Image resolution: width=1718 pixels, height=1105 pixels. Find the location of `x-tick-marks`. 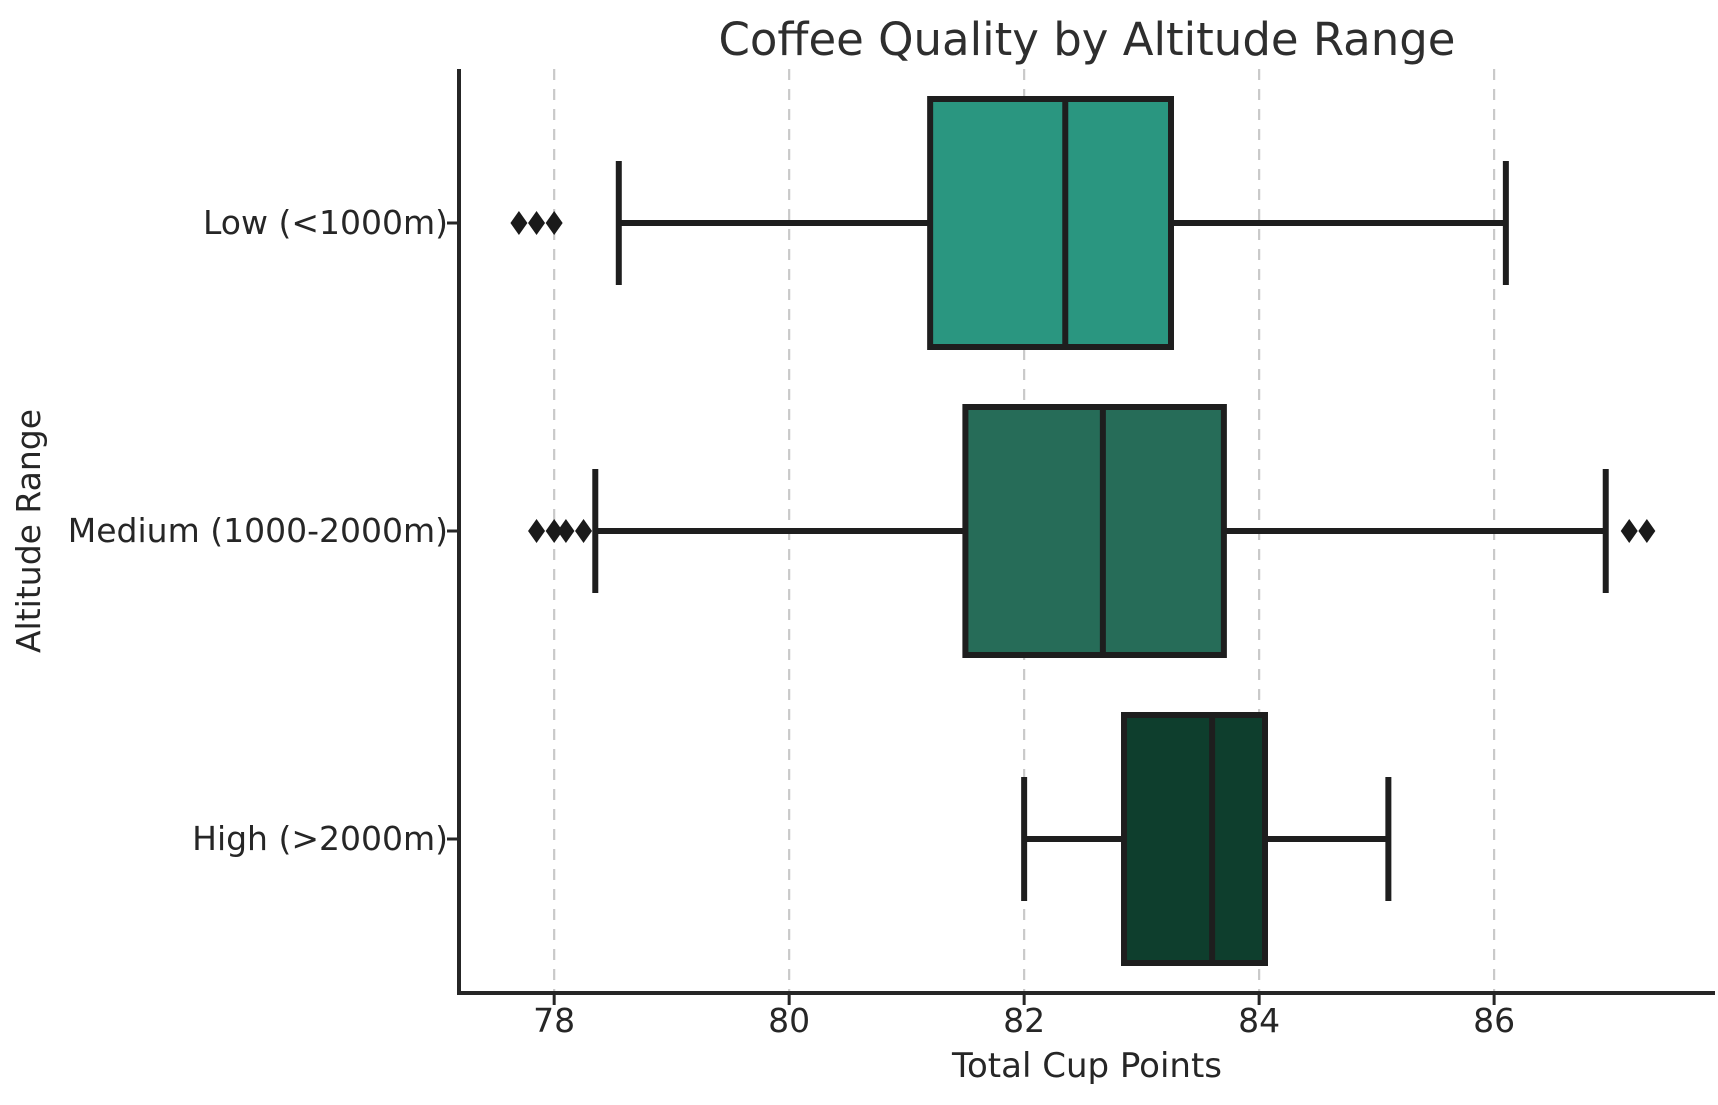

x-tick-marks is located at coordinates (1024, 999).